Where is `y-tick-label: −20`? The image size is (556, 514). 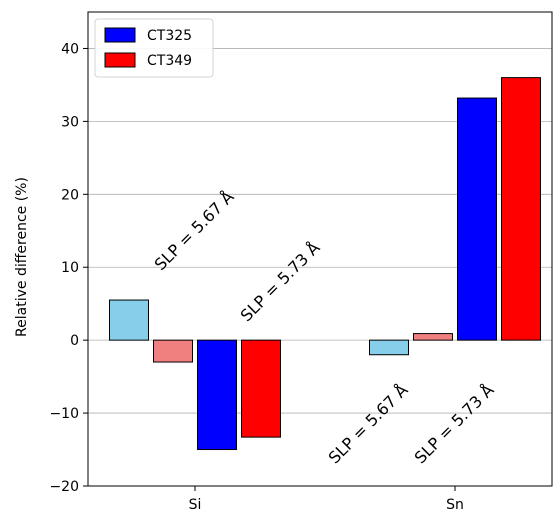 y-tick-label: −20 is located at coordinates (64, 487).